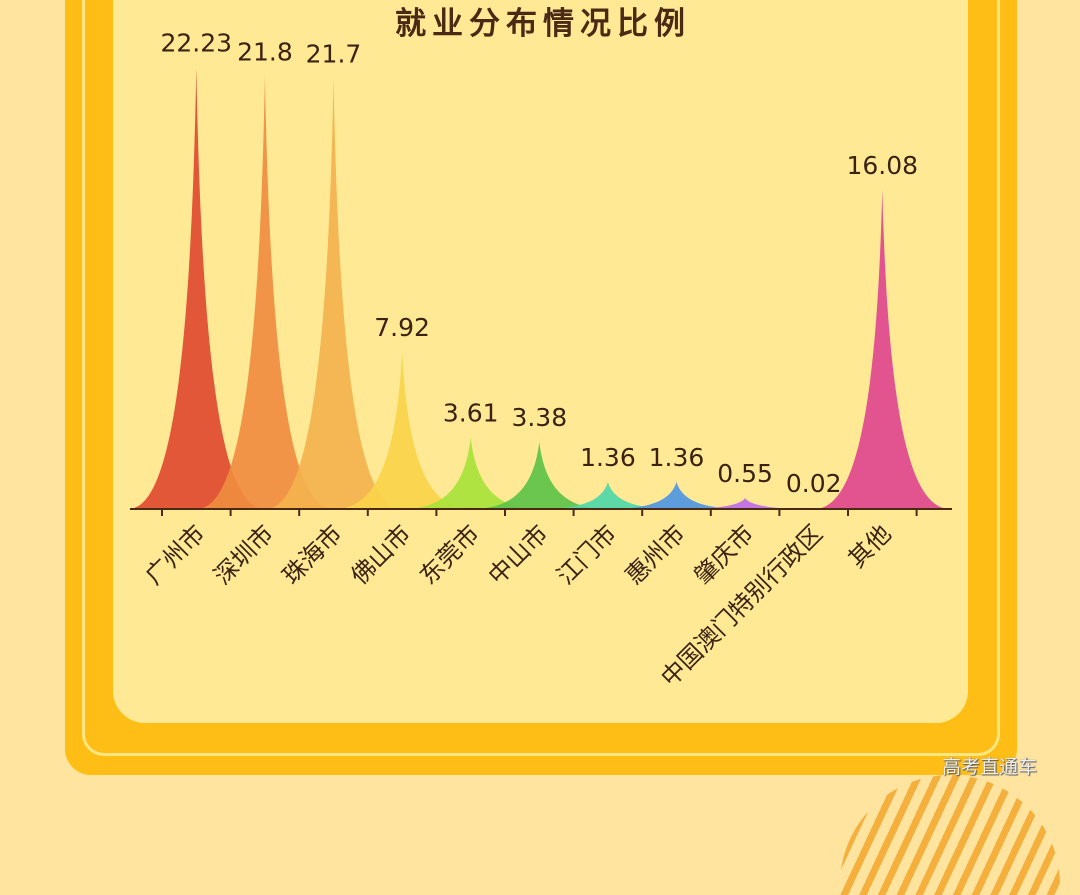  I want to click on category-label: 惠州市, so click(655, 554).